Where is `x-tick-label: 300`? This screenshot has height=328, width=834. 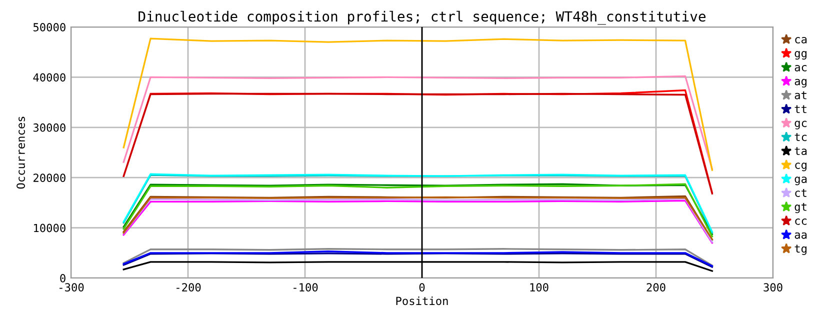
x-tick-label: 300 is located at coordinates (773, 287).